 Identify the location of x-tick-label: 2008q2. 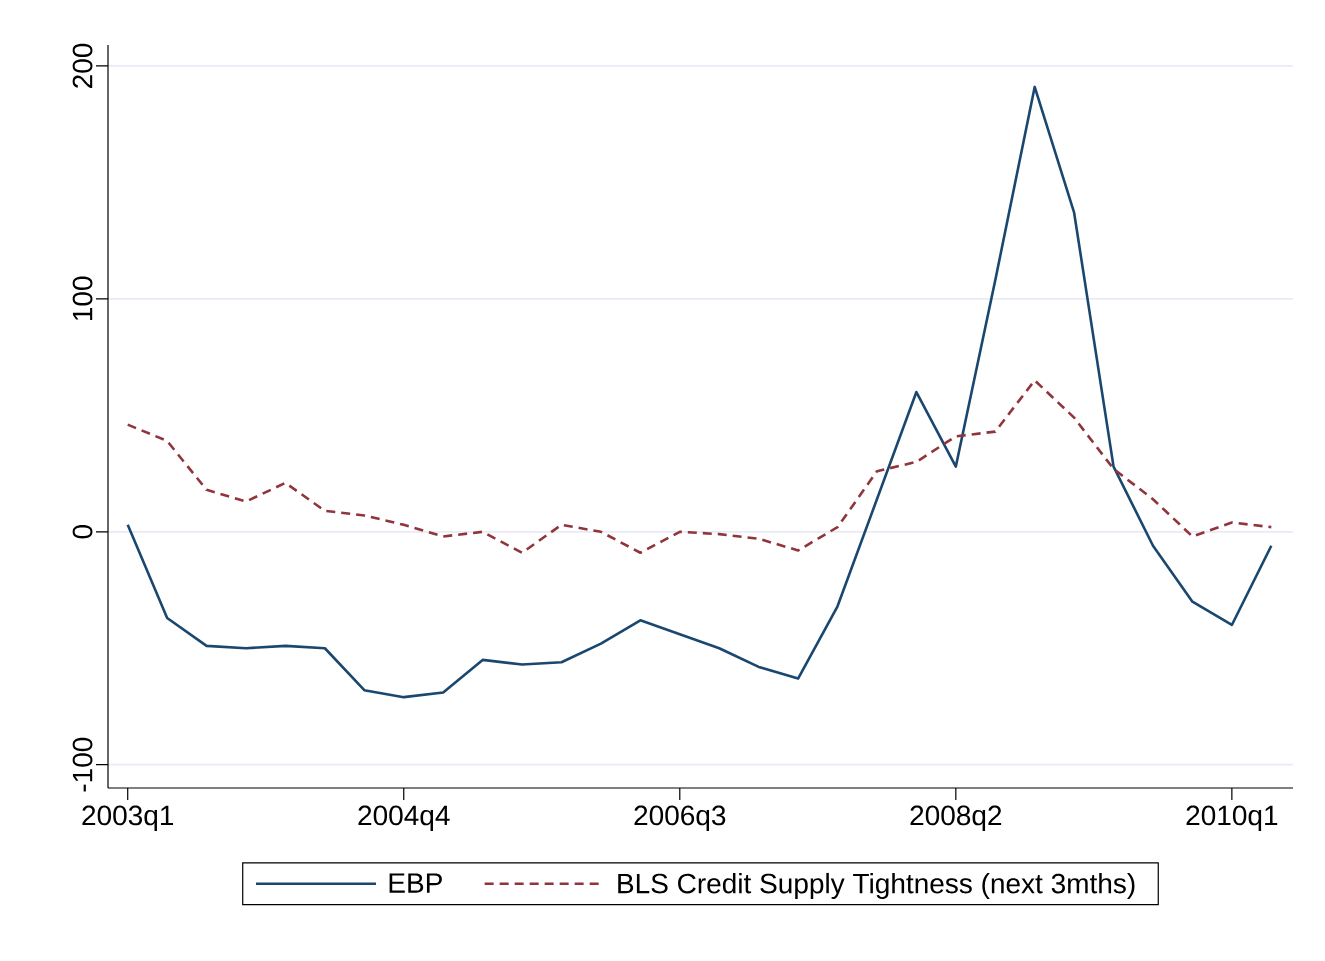
(956, 818).